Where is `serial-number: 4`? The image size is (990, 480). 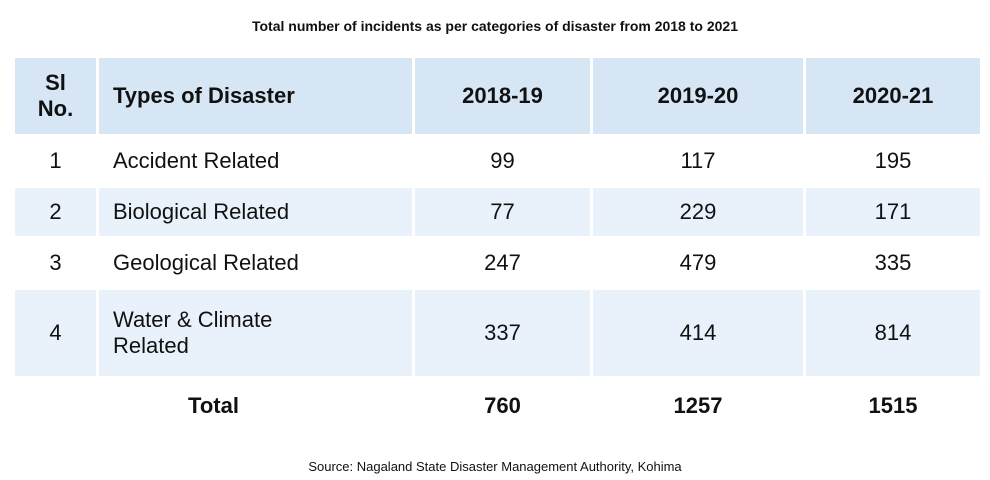
serial-number: 4 is located at coordinates (55, 333).